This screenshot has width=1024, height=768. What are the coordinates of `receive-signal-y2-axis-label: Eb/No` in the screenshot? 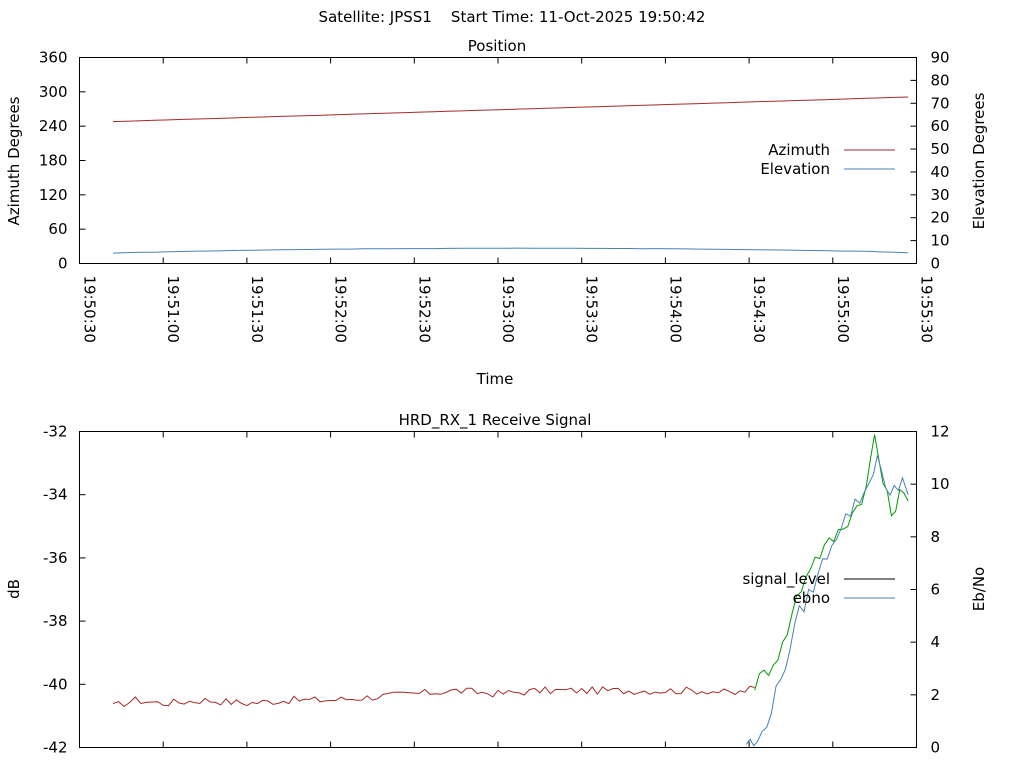 It's located at (979, 589).